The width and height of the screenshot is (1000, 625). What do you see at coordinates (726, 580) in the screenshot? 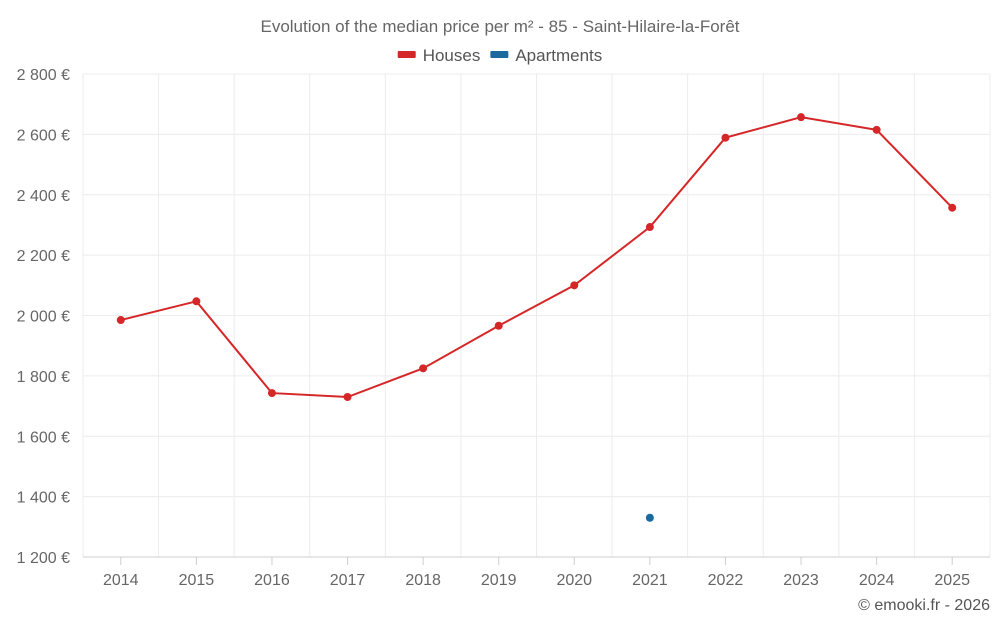
I see `x-tick-label: 2022` at bounding box center [726, 580].